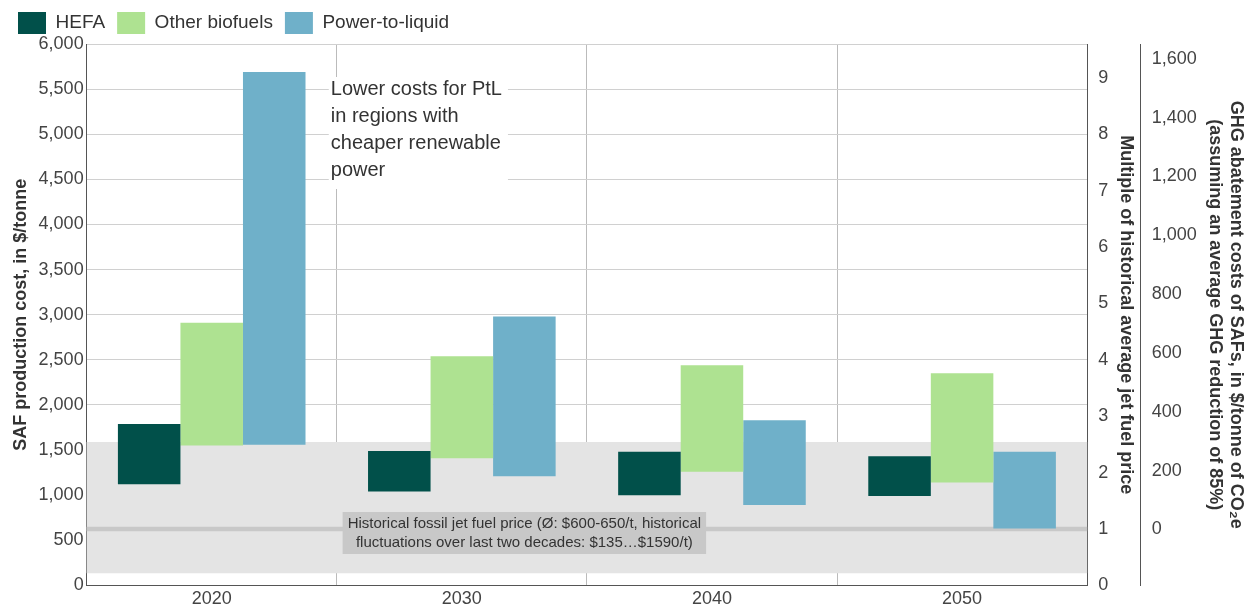 The height and width of the screenshot is (613, 1255). I want to click on y2-tick-label: 6, so click(1103, 245).